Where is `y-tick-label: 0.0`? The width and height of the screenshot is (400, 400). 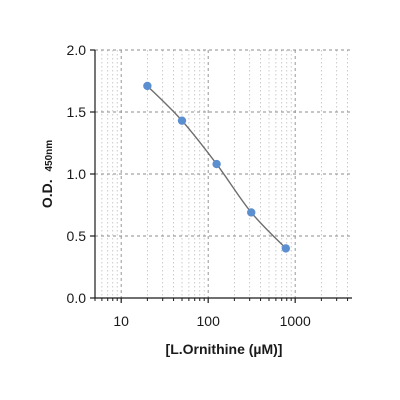
y-tick-label: 0.0 is located at coordinates (77, 298).